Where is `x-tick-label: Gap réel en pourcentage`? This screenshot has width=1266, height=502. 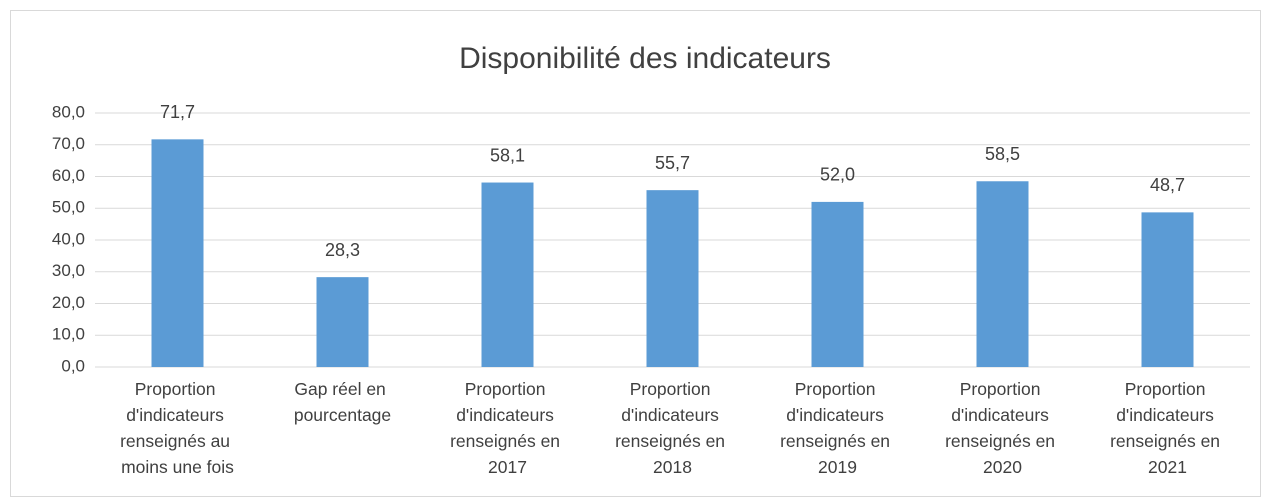 x-tick-label: Gap réel en pourcentage is located at coordinates (342, 402).